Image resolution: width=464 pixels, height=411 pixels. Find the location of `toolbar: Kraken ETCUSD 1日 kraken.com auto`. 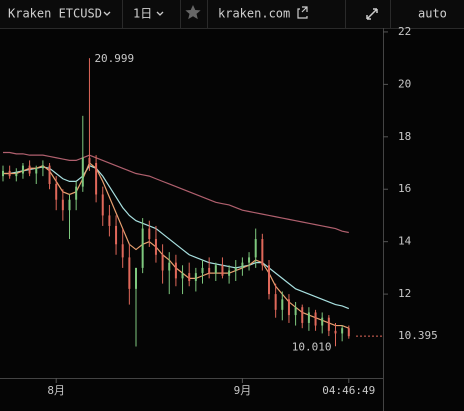

toolbar: Kraken ETCUSD 1日 kraken.com auto is located at coordinates (232, 14).